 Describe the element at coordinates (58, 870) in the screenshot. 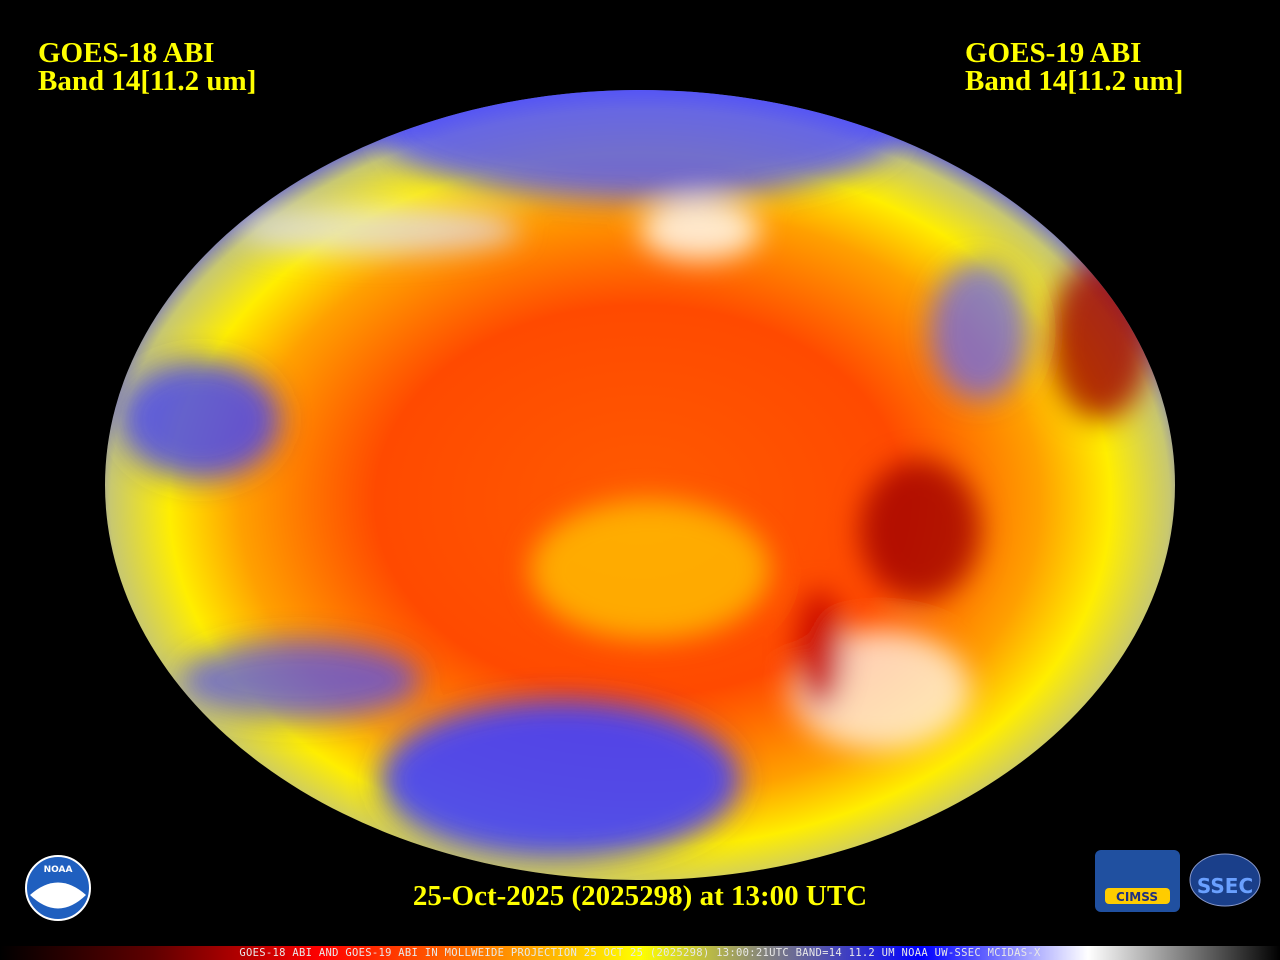

I see `noaa-text: NOAA` at that location.